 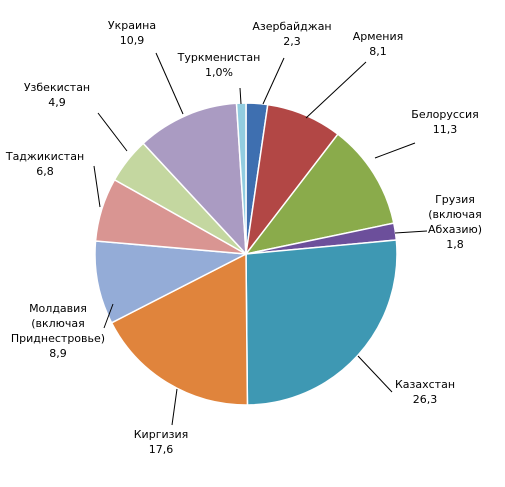 What do you see at coordinates (378, 36) in the screenshot?
I see `slice-name: Армения` at bounding box center [378, 36].